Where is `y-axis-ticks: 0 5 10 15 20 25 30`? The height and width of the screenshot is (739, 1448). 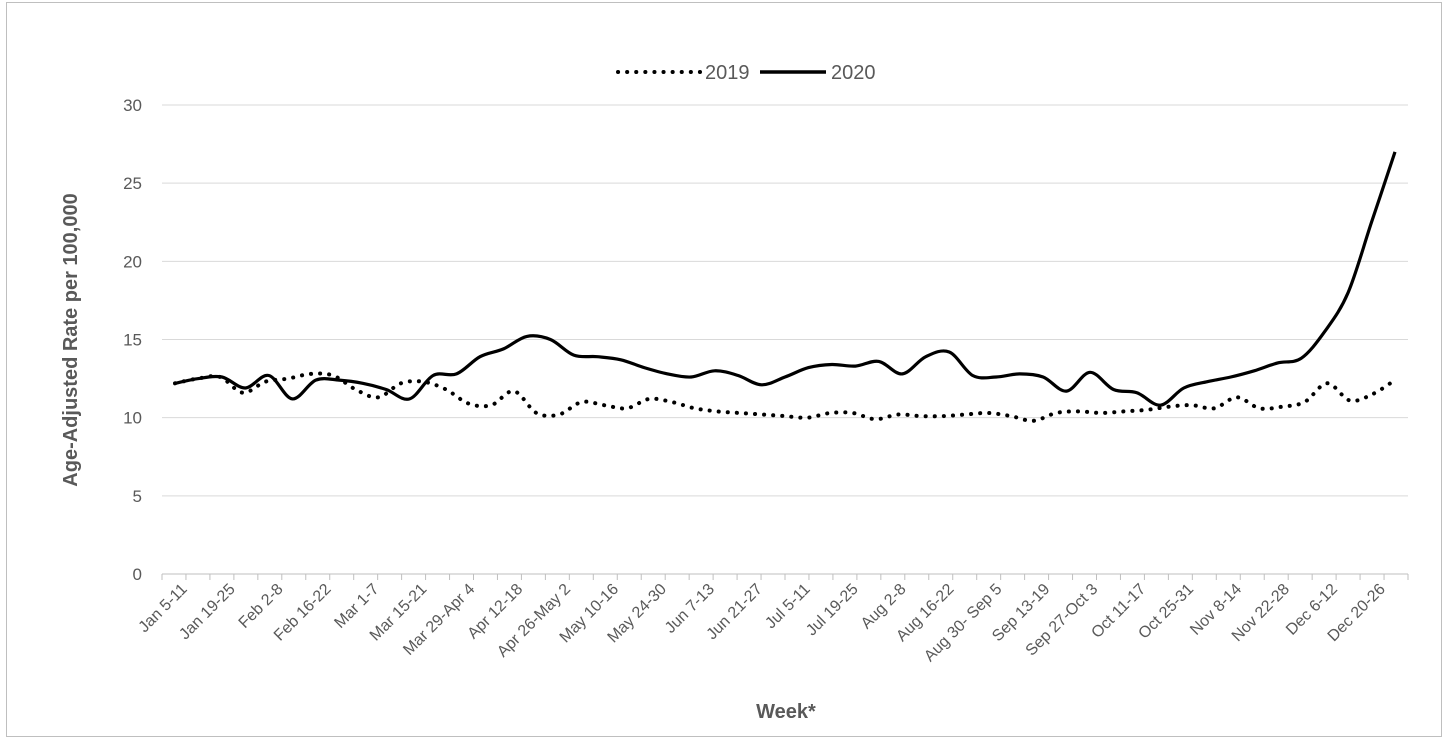
y-axis-ticks: 0 5 10 15 20 25 30 is located at coordinates (132, 340).